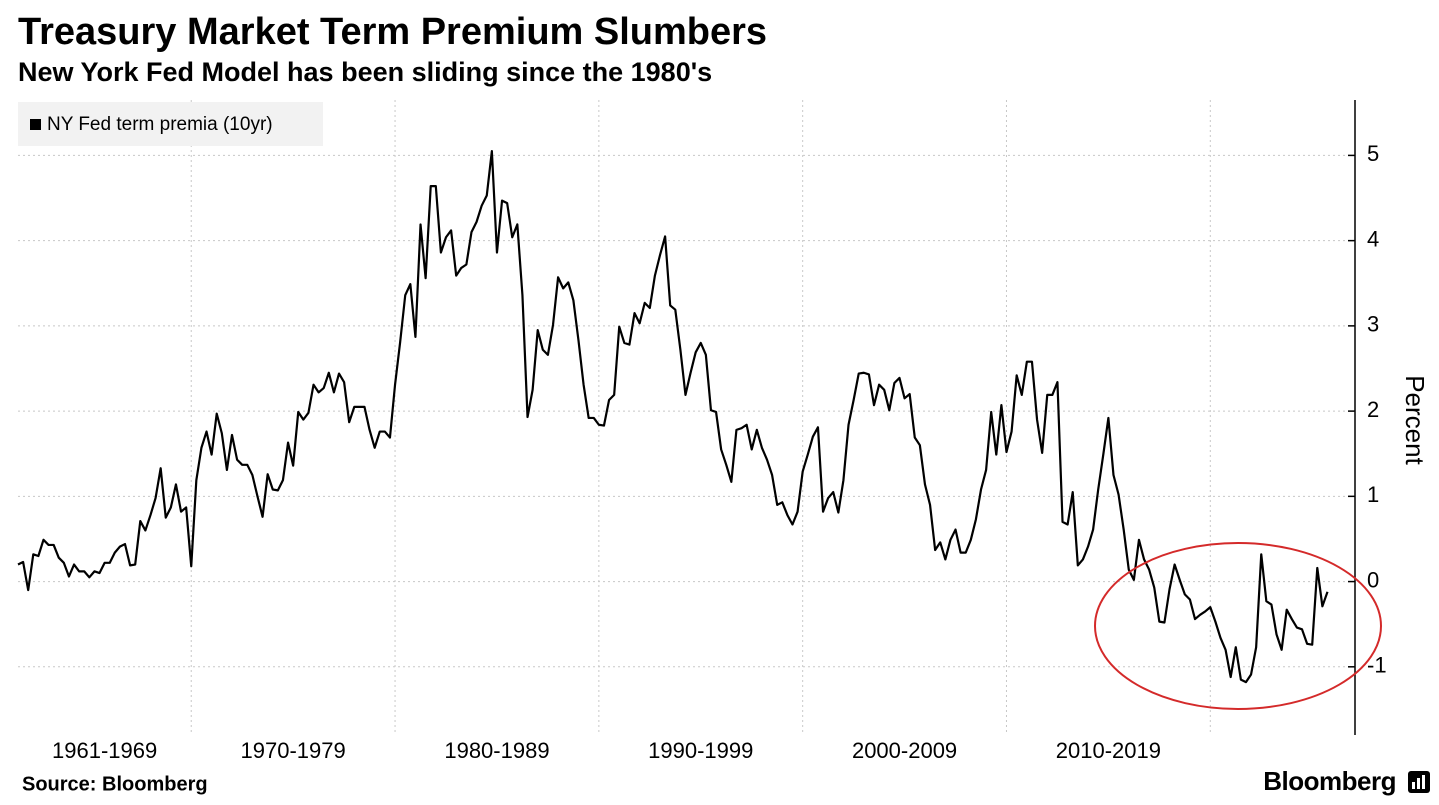 The image size is (1439, 805). I want to click on legend: NY Fed term premia (10yr), so click(170, 124).